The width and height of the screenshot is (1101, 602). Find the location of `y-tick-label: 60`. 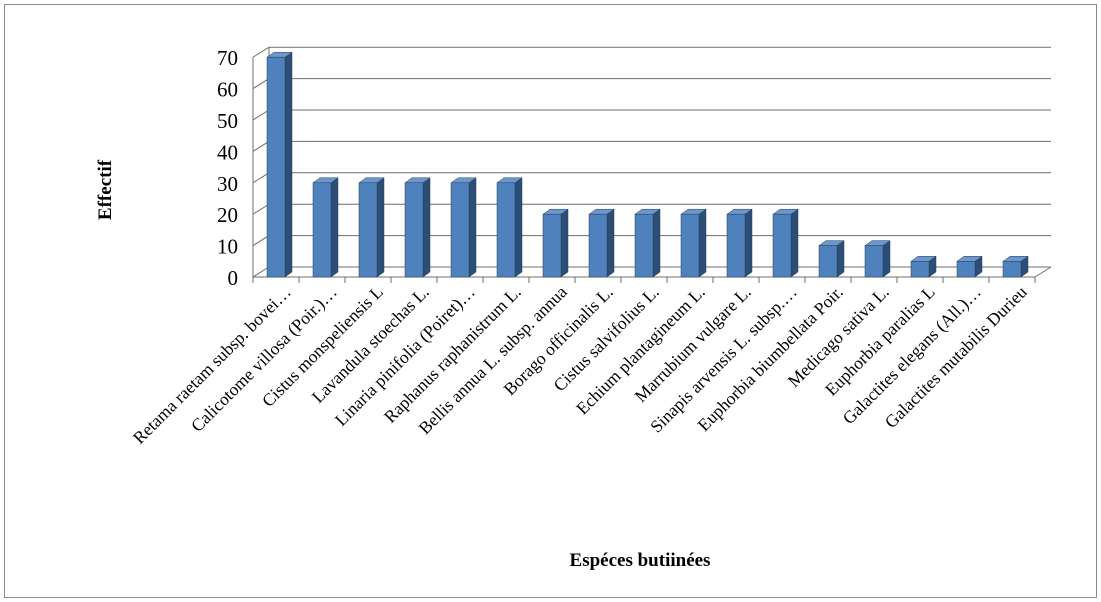

y-tick-label: 60 is located at coordinates (227, 90).